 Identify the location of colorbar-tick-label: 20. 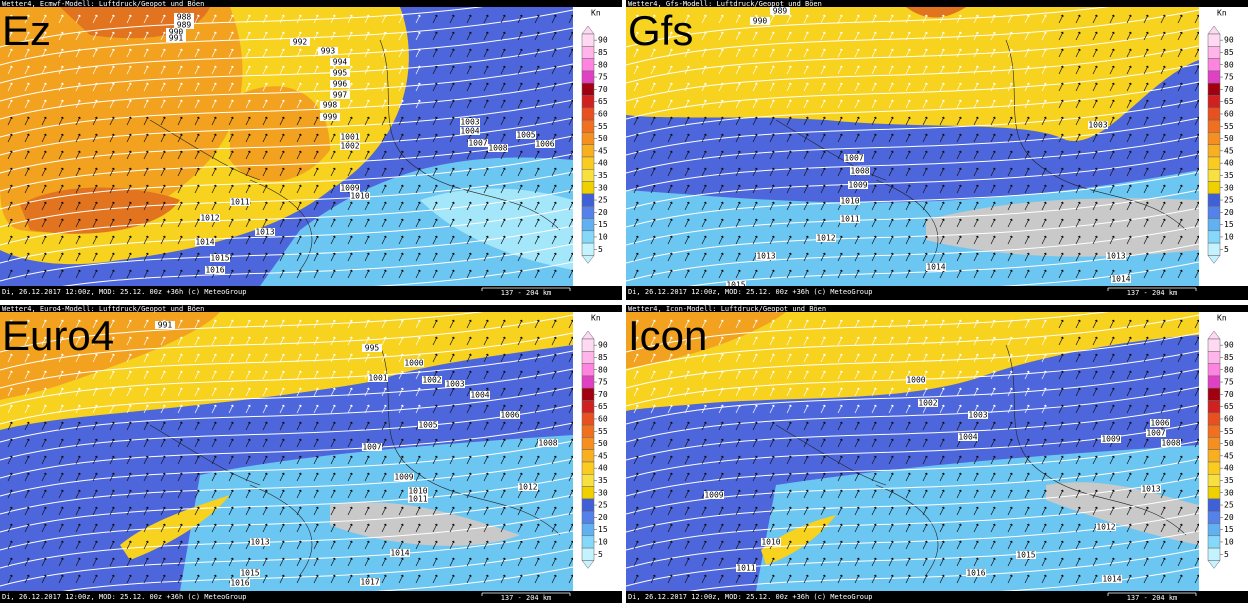
(603, 212).